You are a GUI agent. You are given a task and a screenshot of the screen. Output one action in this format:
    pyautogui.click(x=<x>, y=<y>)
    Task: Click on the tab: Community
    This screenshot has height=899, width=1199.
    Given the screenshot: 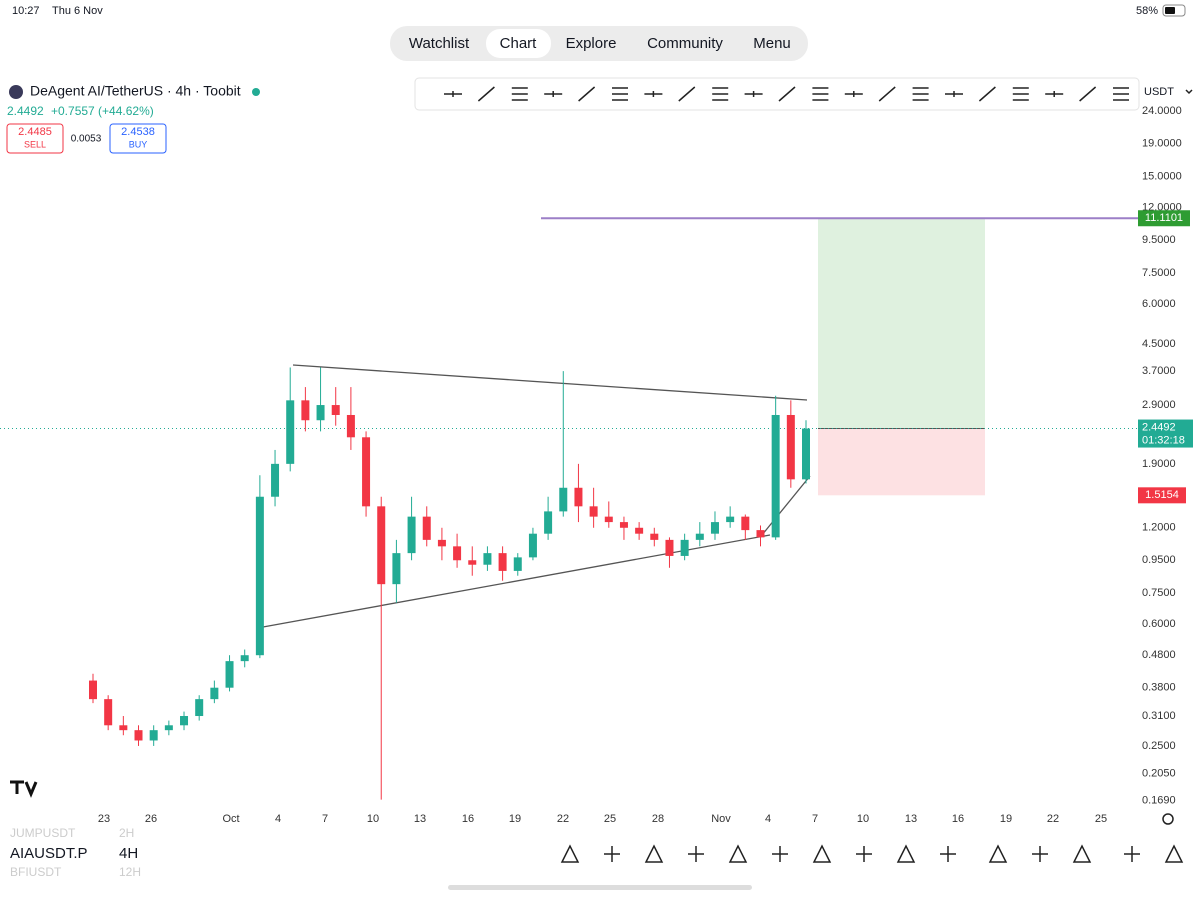 What is the action you would take?
    pyautogui.click(x=685, y=43)
    